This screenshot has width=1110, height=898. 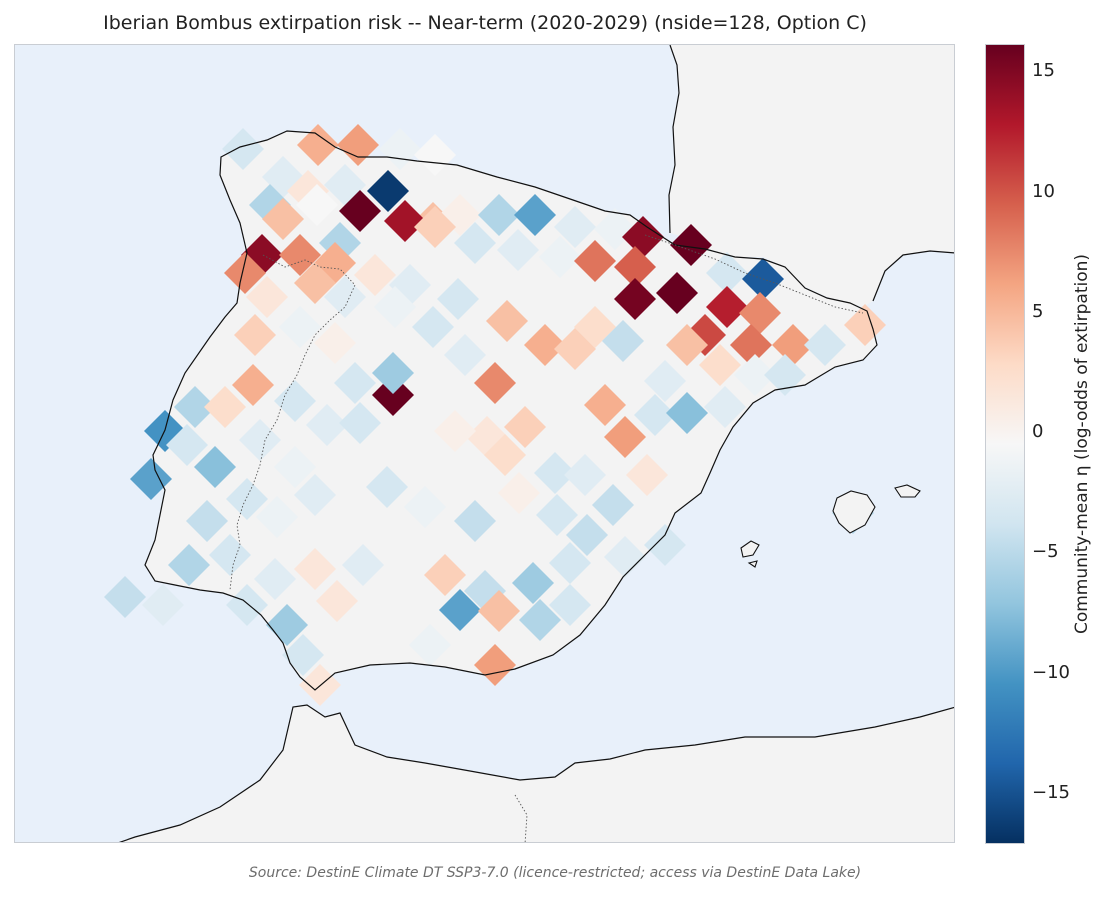 I want to click on mallorca-island, so click(x=854, y=512).